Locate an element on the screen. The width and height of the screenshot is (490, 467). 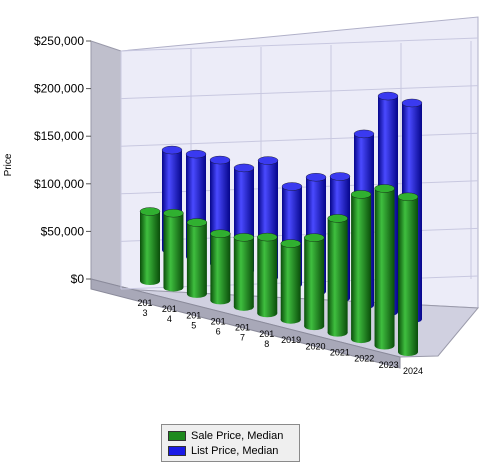
legend-label-list: List Price, Median is located at coordinates (235, 450).